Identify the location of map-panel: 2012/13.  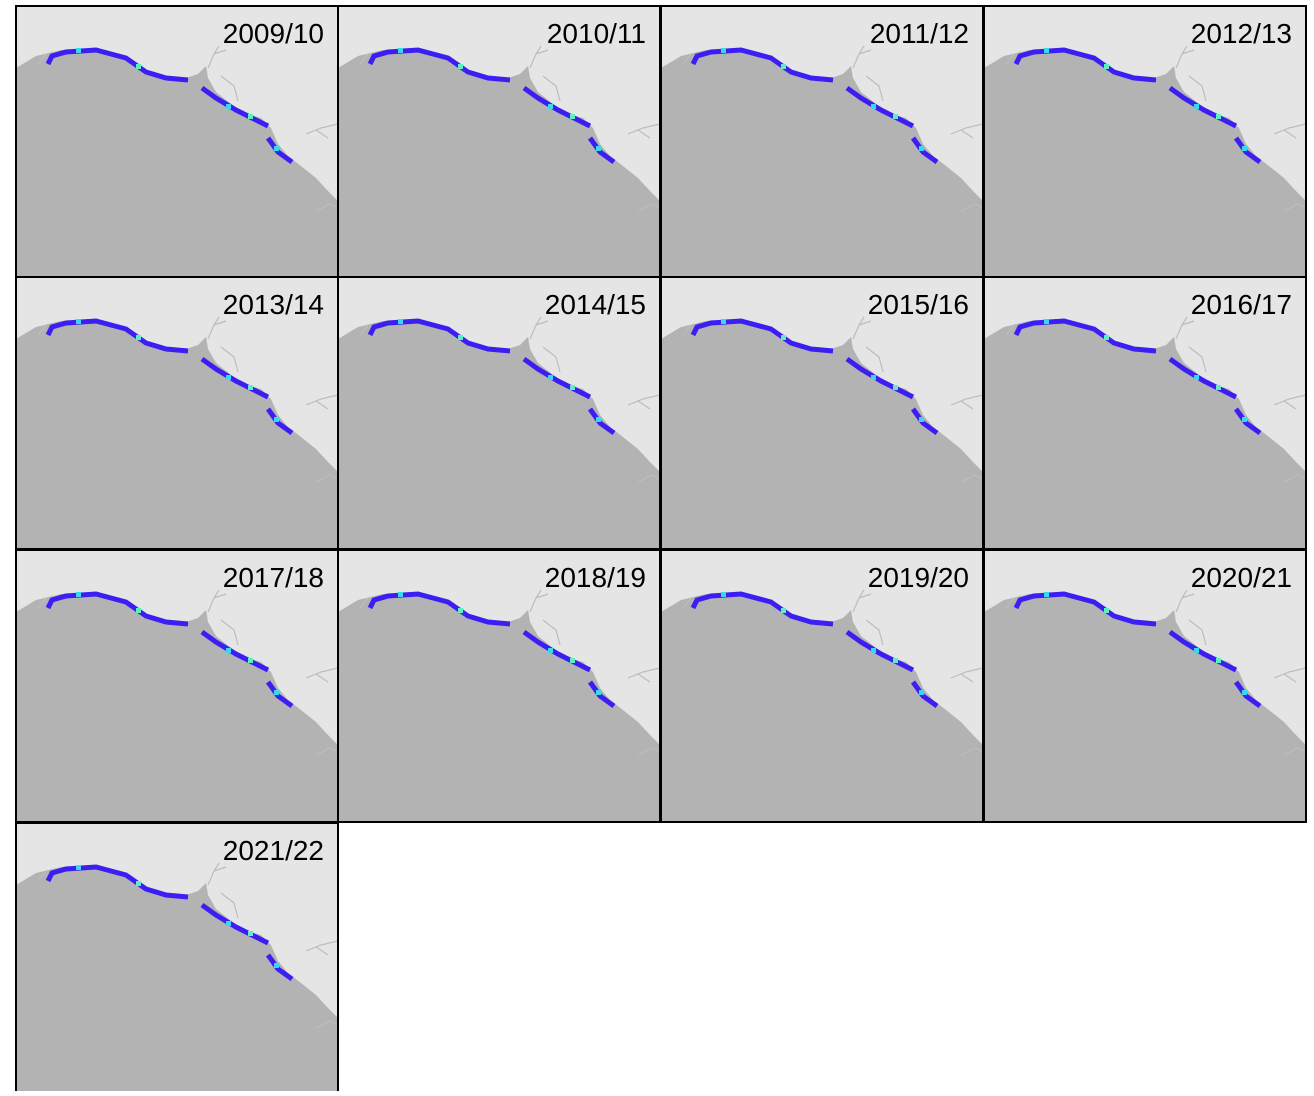
(1145, 142).